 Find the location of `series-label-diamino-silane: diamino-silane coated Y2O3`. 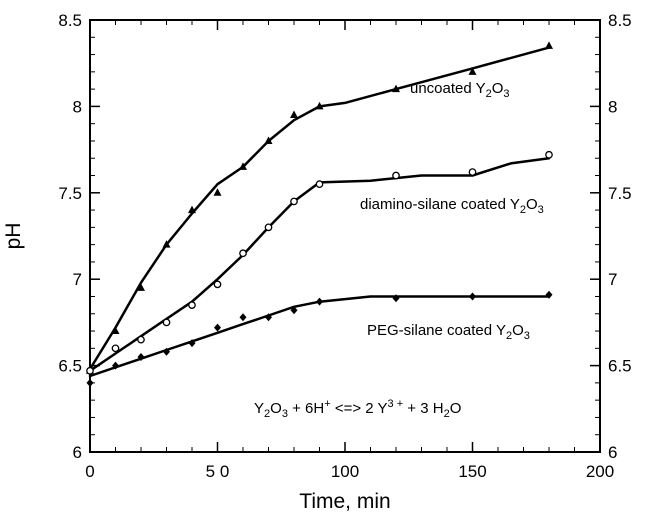

series-label-diamino-silane: diamino-silane coated Y2O3 is located at coordinates (452, 206).